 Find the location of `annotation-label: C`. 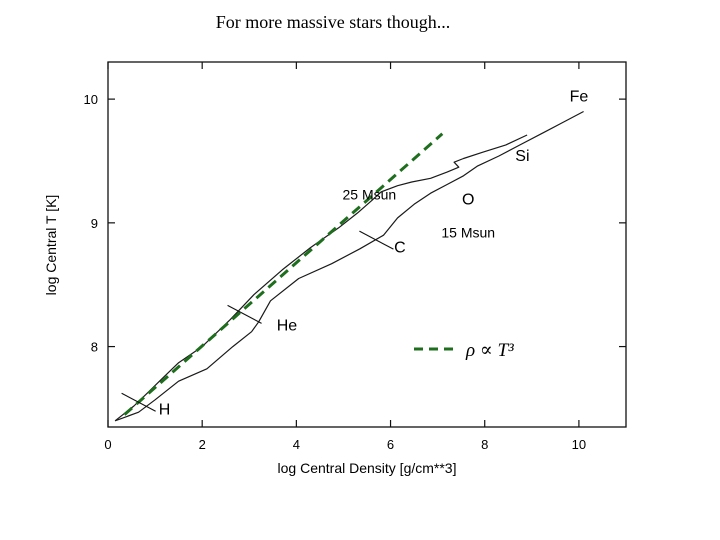

annotation-label: C is located at coordinates (400, 248).